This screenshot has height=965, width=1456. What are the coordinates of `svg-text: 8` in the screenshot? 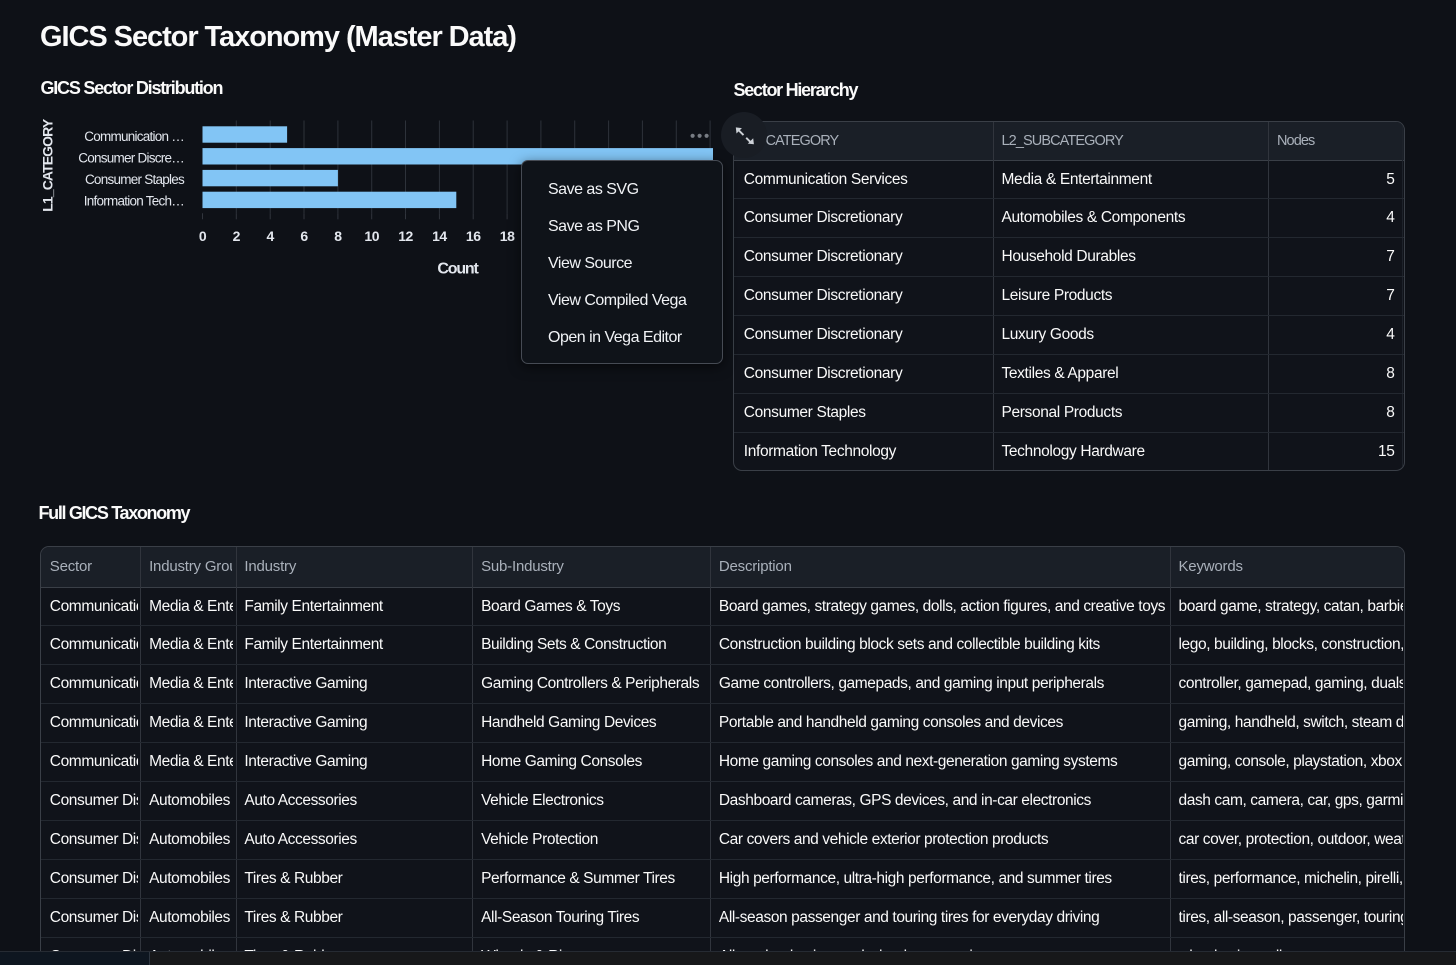 It's located at (338, 236).